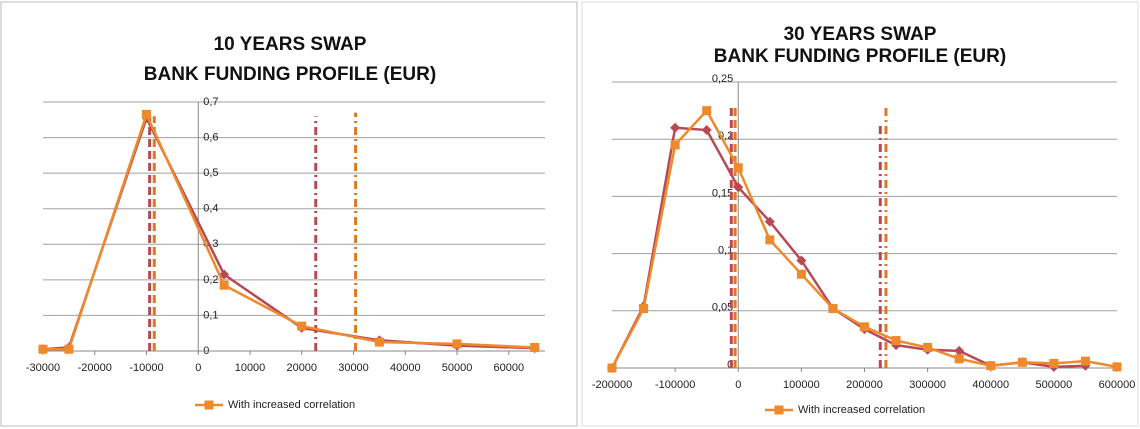  Describe the element at coordinates (675, 385) in the screenshot. I see `x-tick-label: -100000` at that location.